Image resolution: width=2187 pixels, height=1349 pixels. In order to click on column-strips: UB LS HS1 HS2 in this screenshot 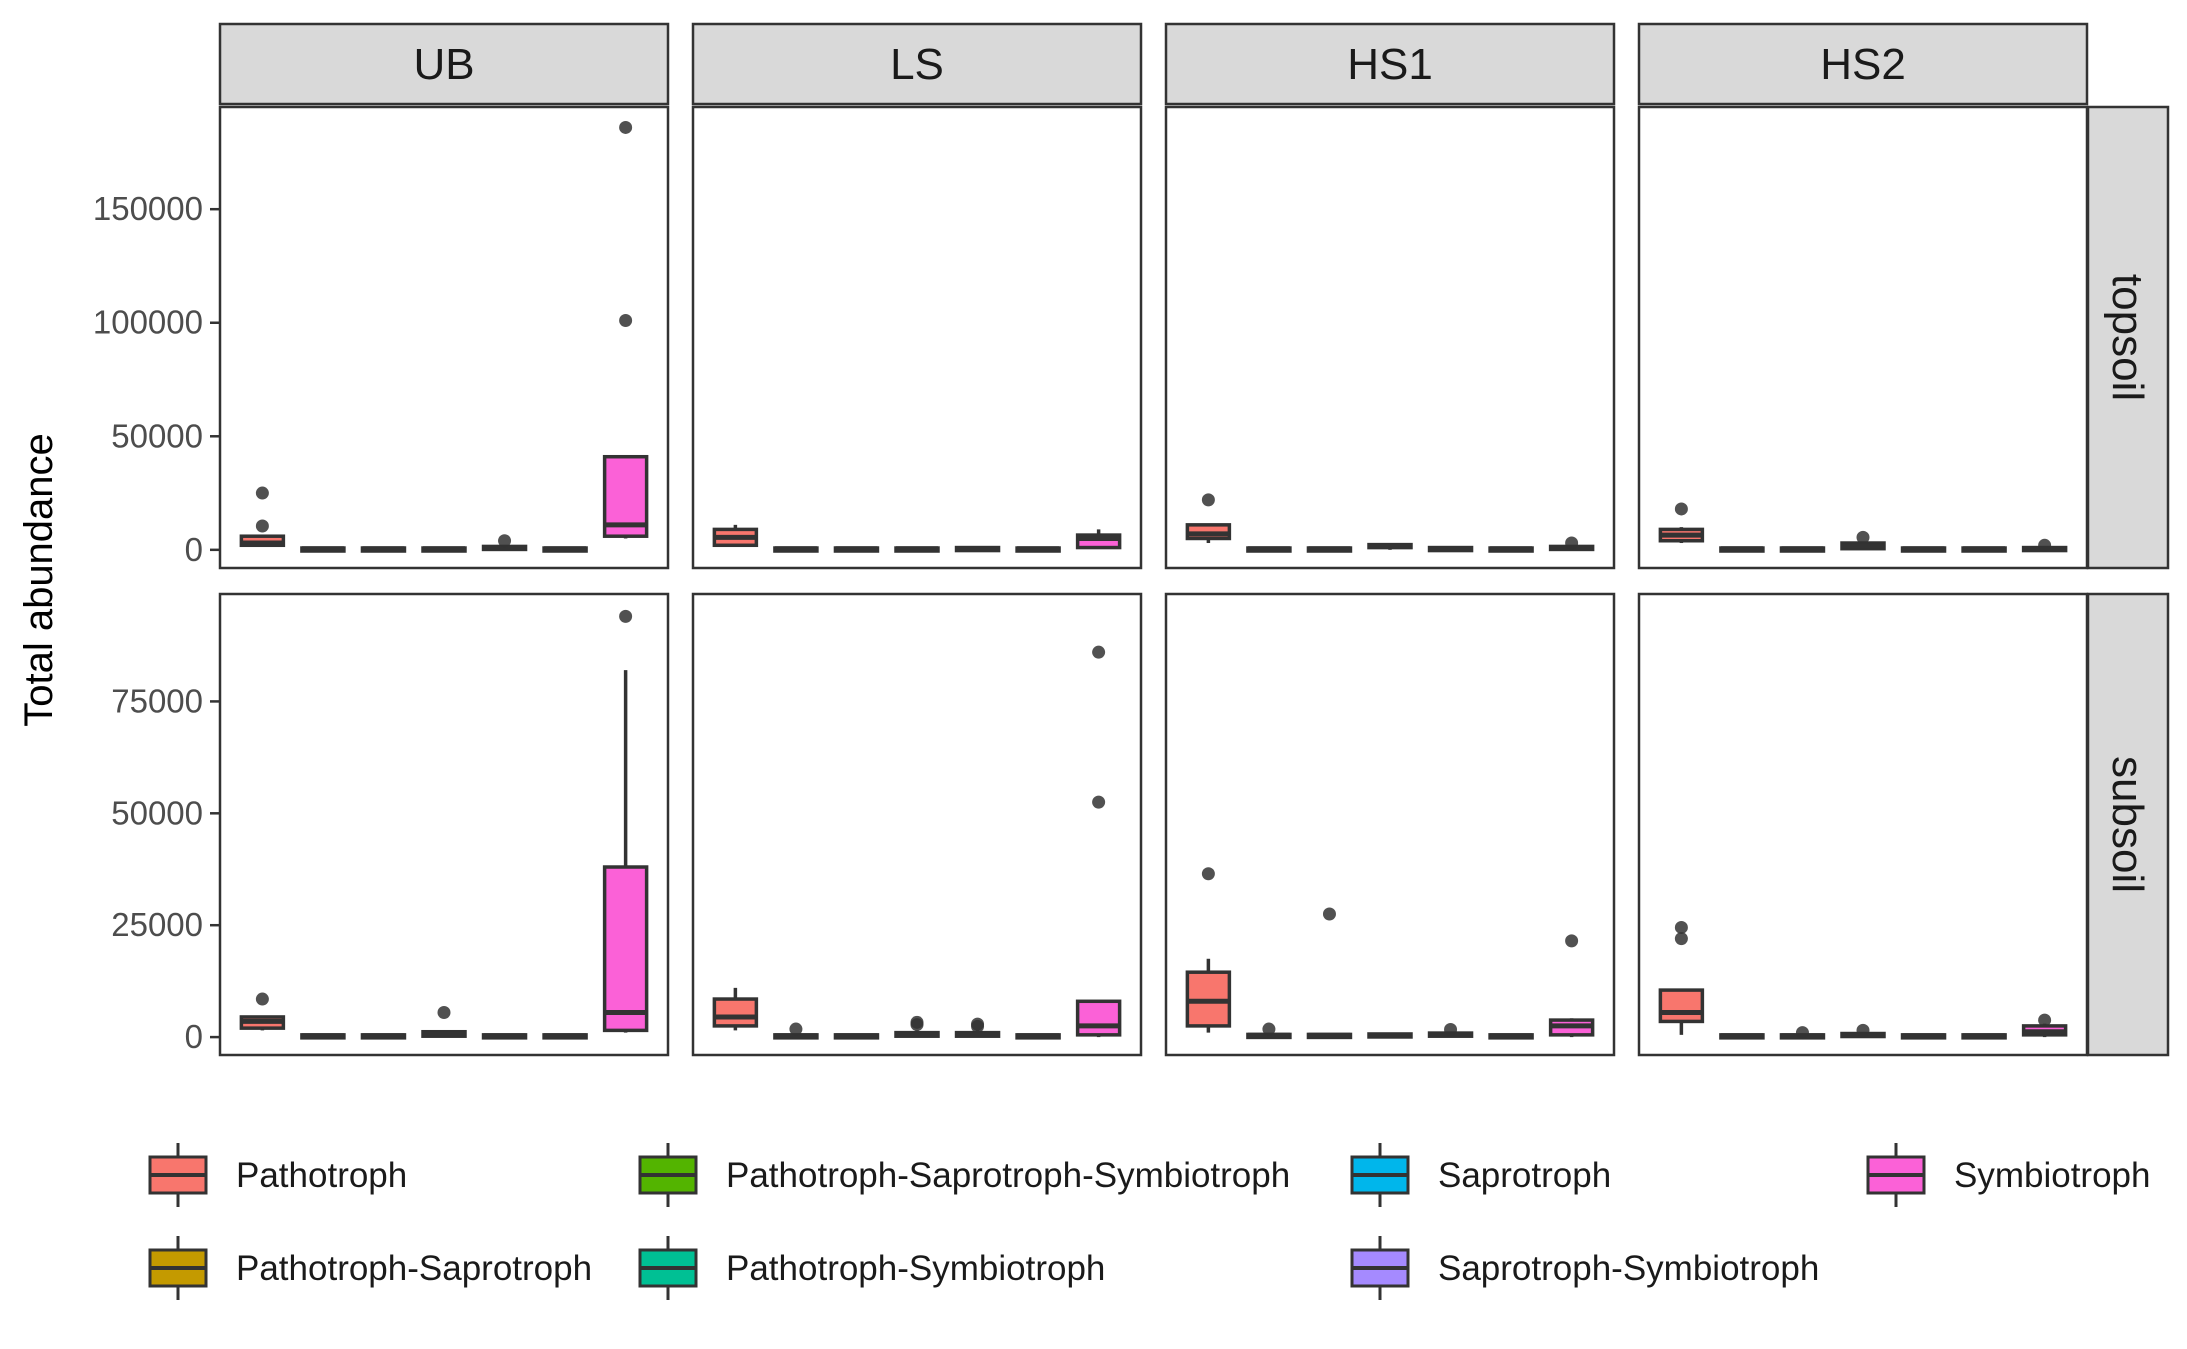, I will do `click(1153, 64)`.